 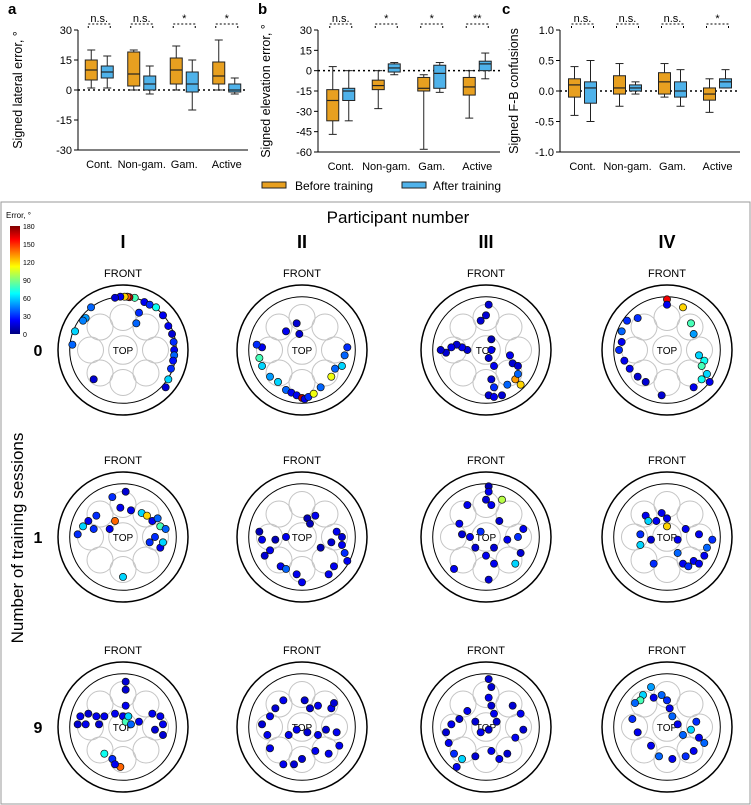 What do you see at coordinates (667, 342) in the screenshot?
I see `polar-map-row0-IV: FRONT TOP` at bounding box center [667, 342].